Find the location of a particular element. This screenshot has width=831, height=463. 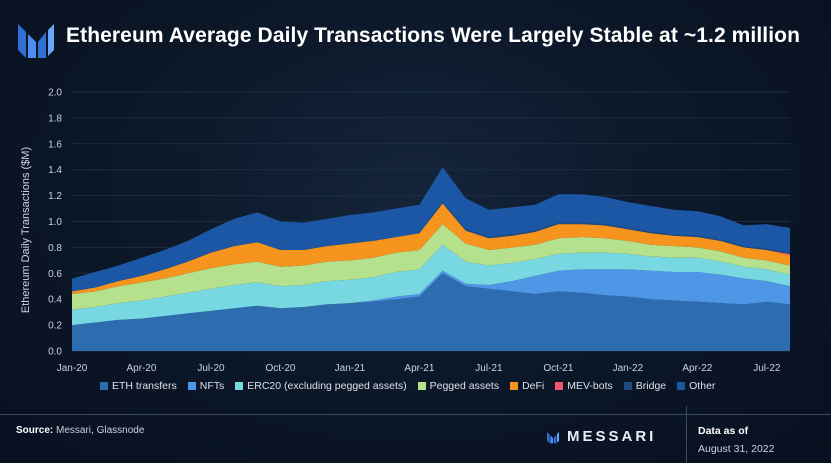

y-tick-label: 1.4 is located at coordinates (55, 170).